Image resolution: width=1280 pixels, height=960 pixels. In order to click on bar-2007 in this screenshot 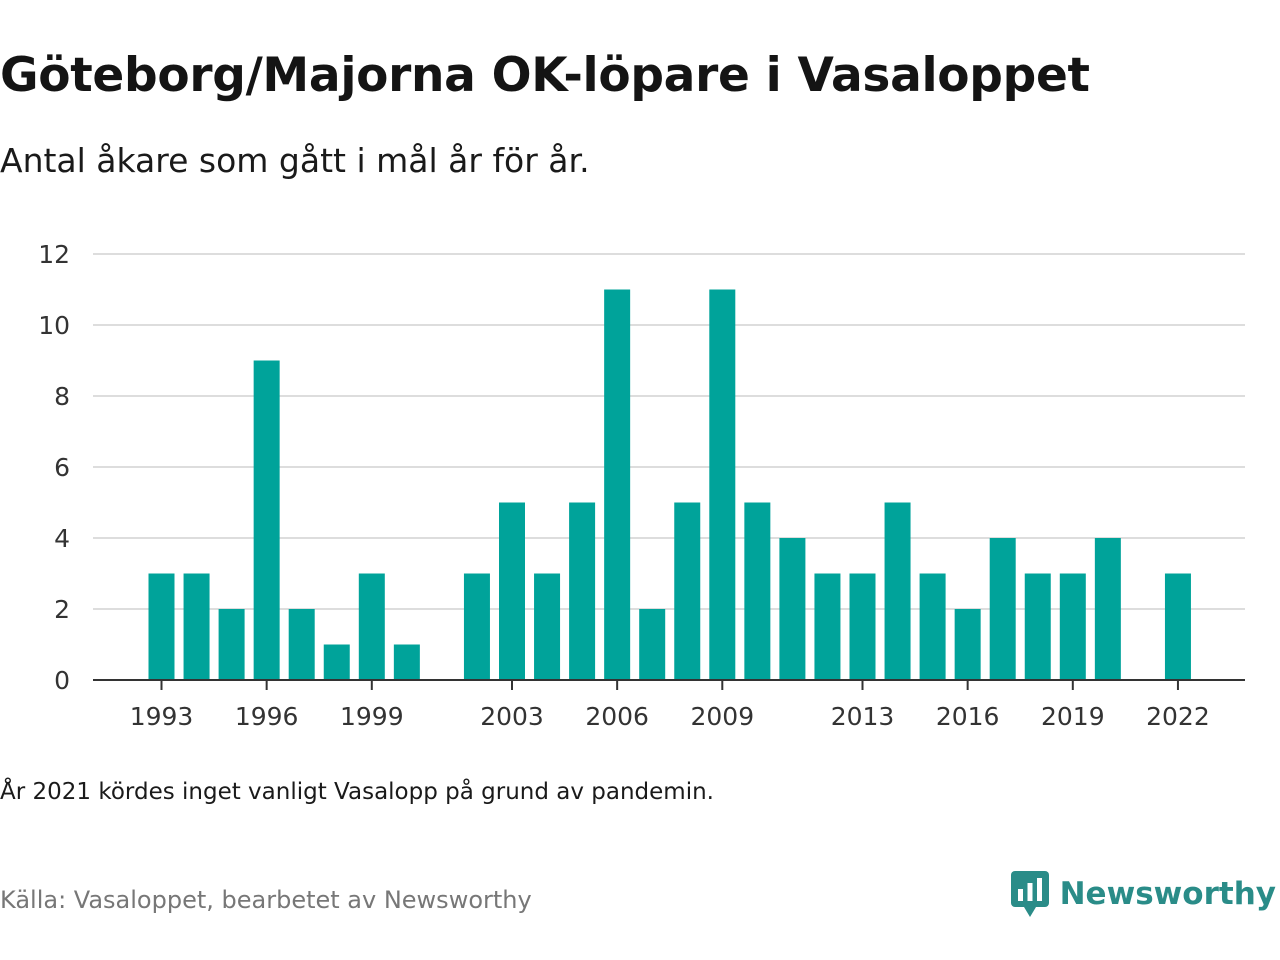, I will do `click(652, 644)`.